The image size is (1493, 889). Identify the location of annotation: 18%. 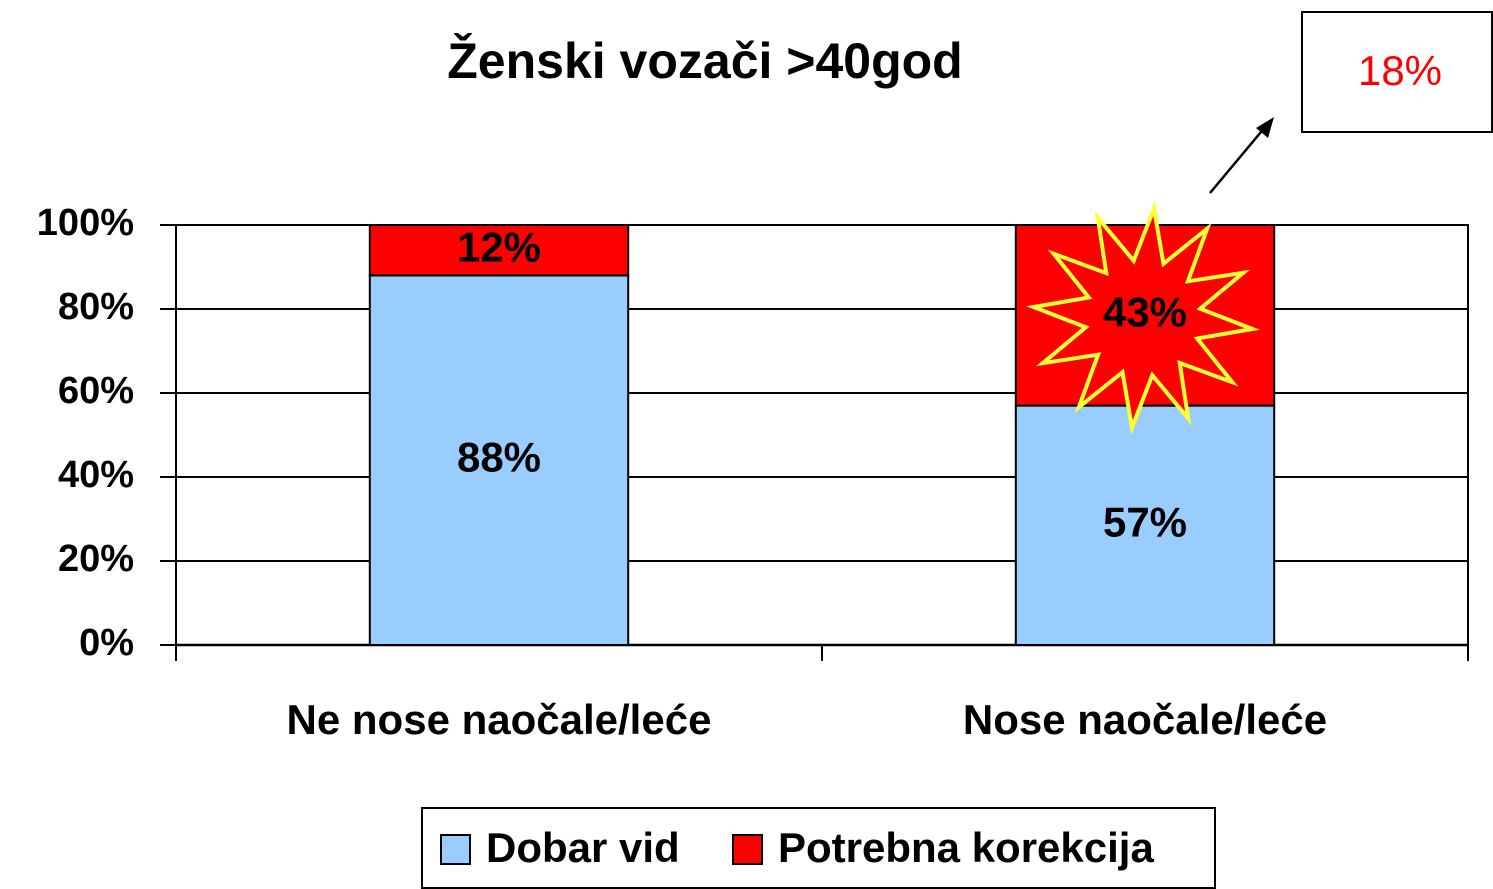
(1400, 70).